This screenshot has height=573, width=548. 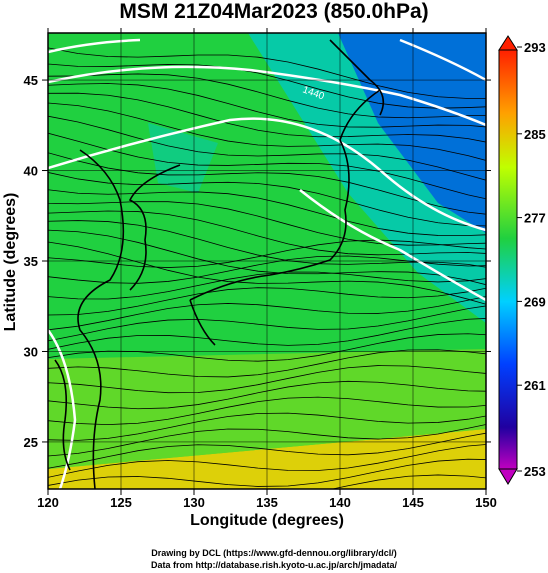 I want to click on colorbar-min-arrow, so click(x=508, y=476).